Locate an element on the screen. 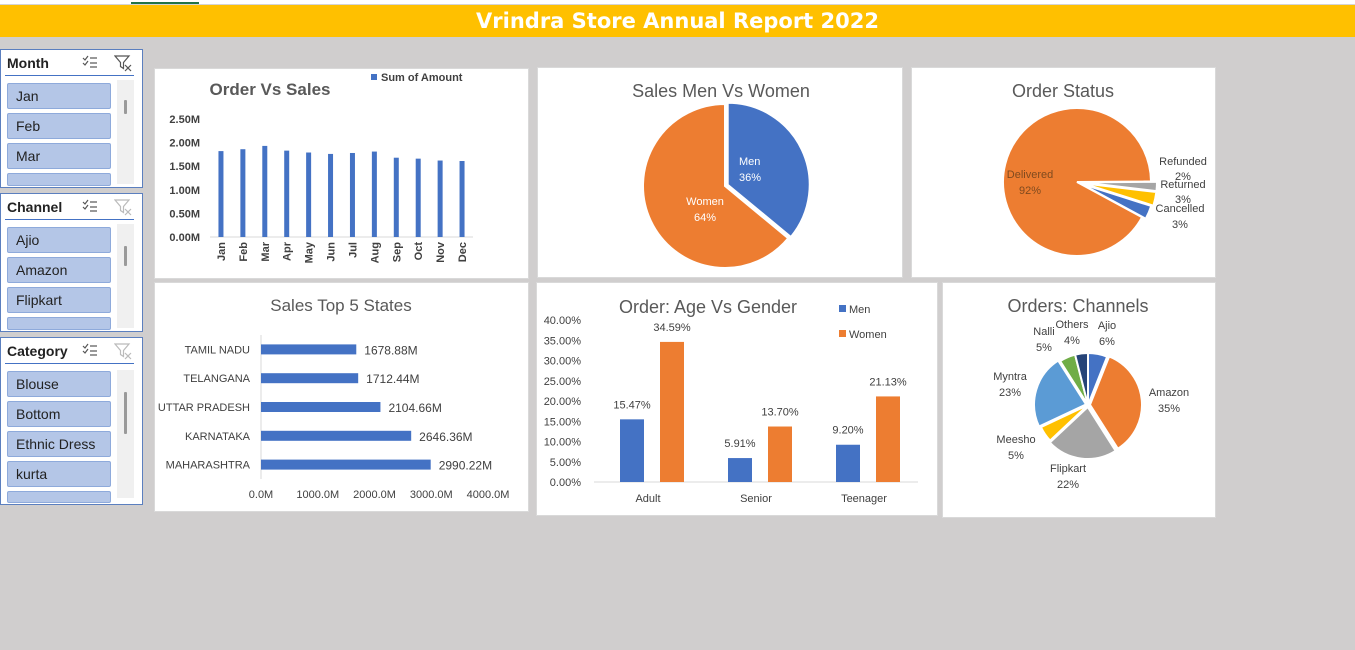 This screenshot has height=650, width=1355. sheet-column-strip is located at coordinates (677, 2).